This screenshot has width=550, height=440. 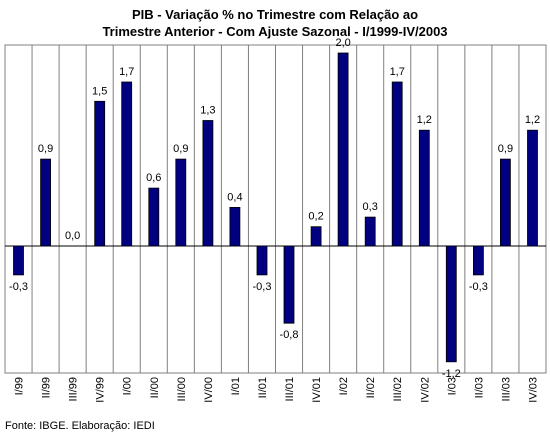 I want to click on x-tick-III-01: III/01, so click(x=290, y=389).